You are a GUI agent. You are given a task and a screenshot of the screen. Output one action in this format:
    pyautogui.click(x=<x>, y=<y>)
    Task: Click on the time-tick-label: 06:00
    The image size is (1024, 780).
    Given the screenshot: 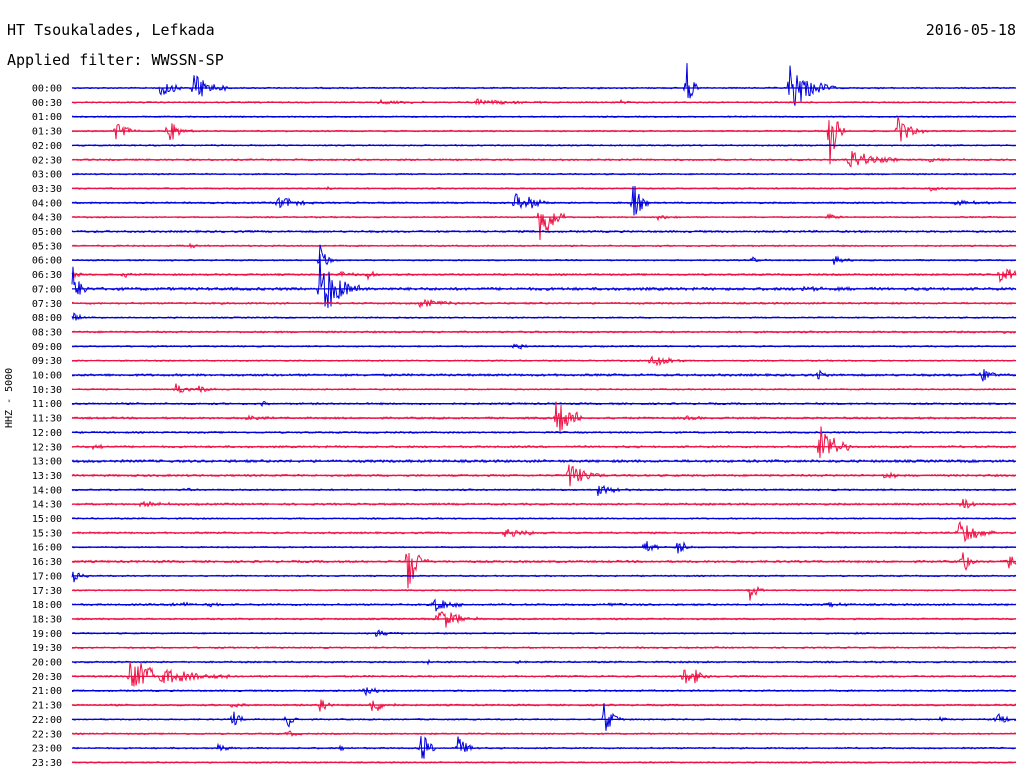 What is the action you would take?
    pyautogui.click(x=47, y=261)
    